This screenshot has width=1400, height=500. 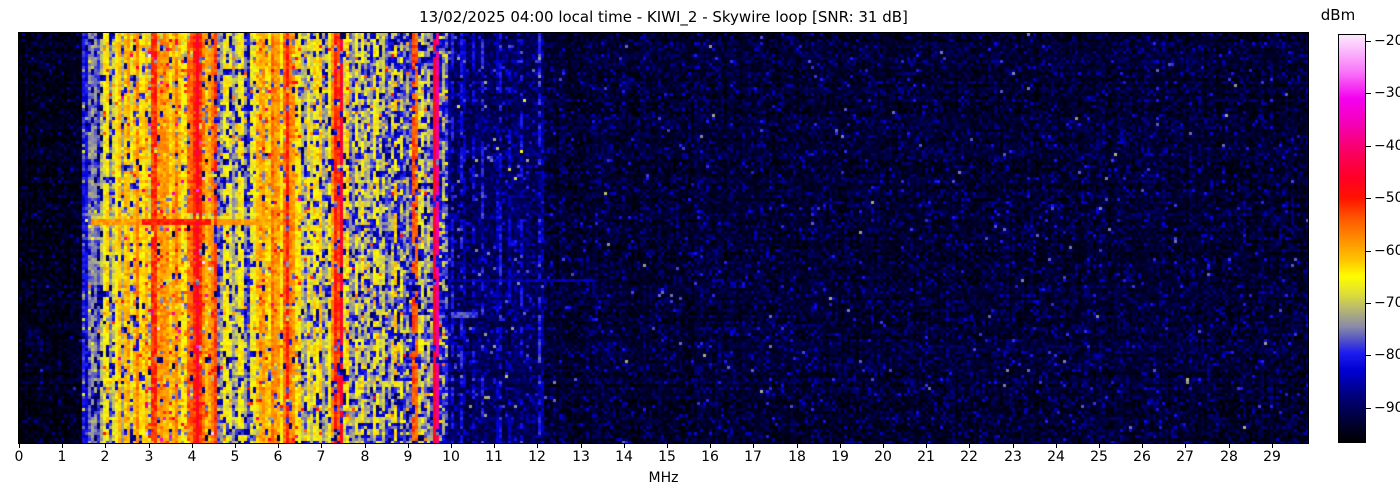 What do you see at coordinates (1387, 408) in the screenshot?
I see `colorbar-tick-label: −90` at bounding box center [1387, 408].